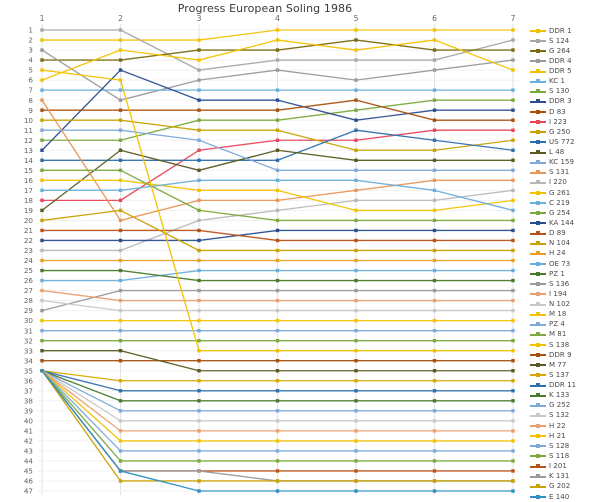  What do you see at coordinates (547, 274) in the screenshot?
I see `legend-item: PZ 1` at bounding box center [547, 274].